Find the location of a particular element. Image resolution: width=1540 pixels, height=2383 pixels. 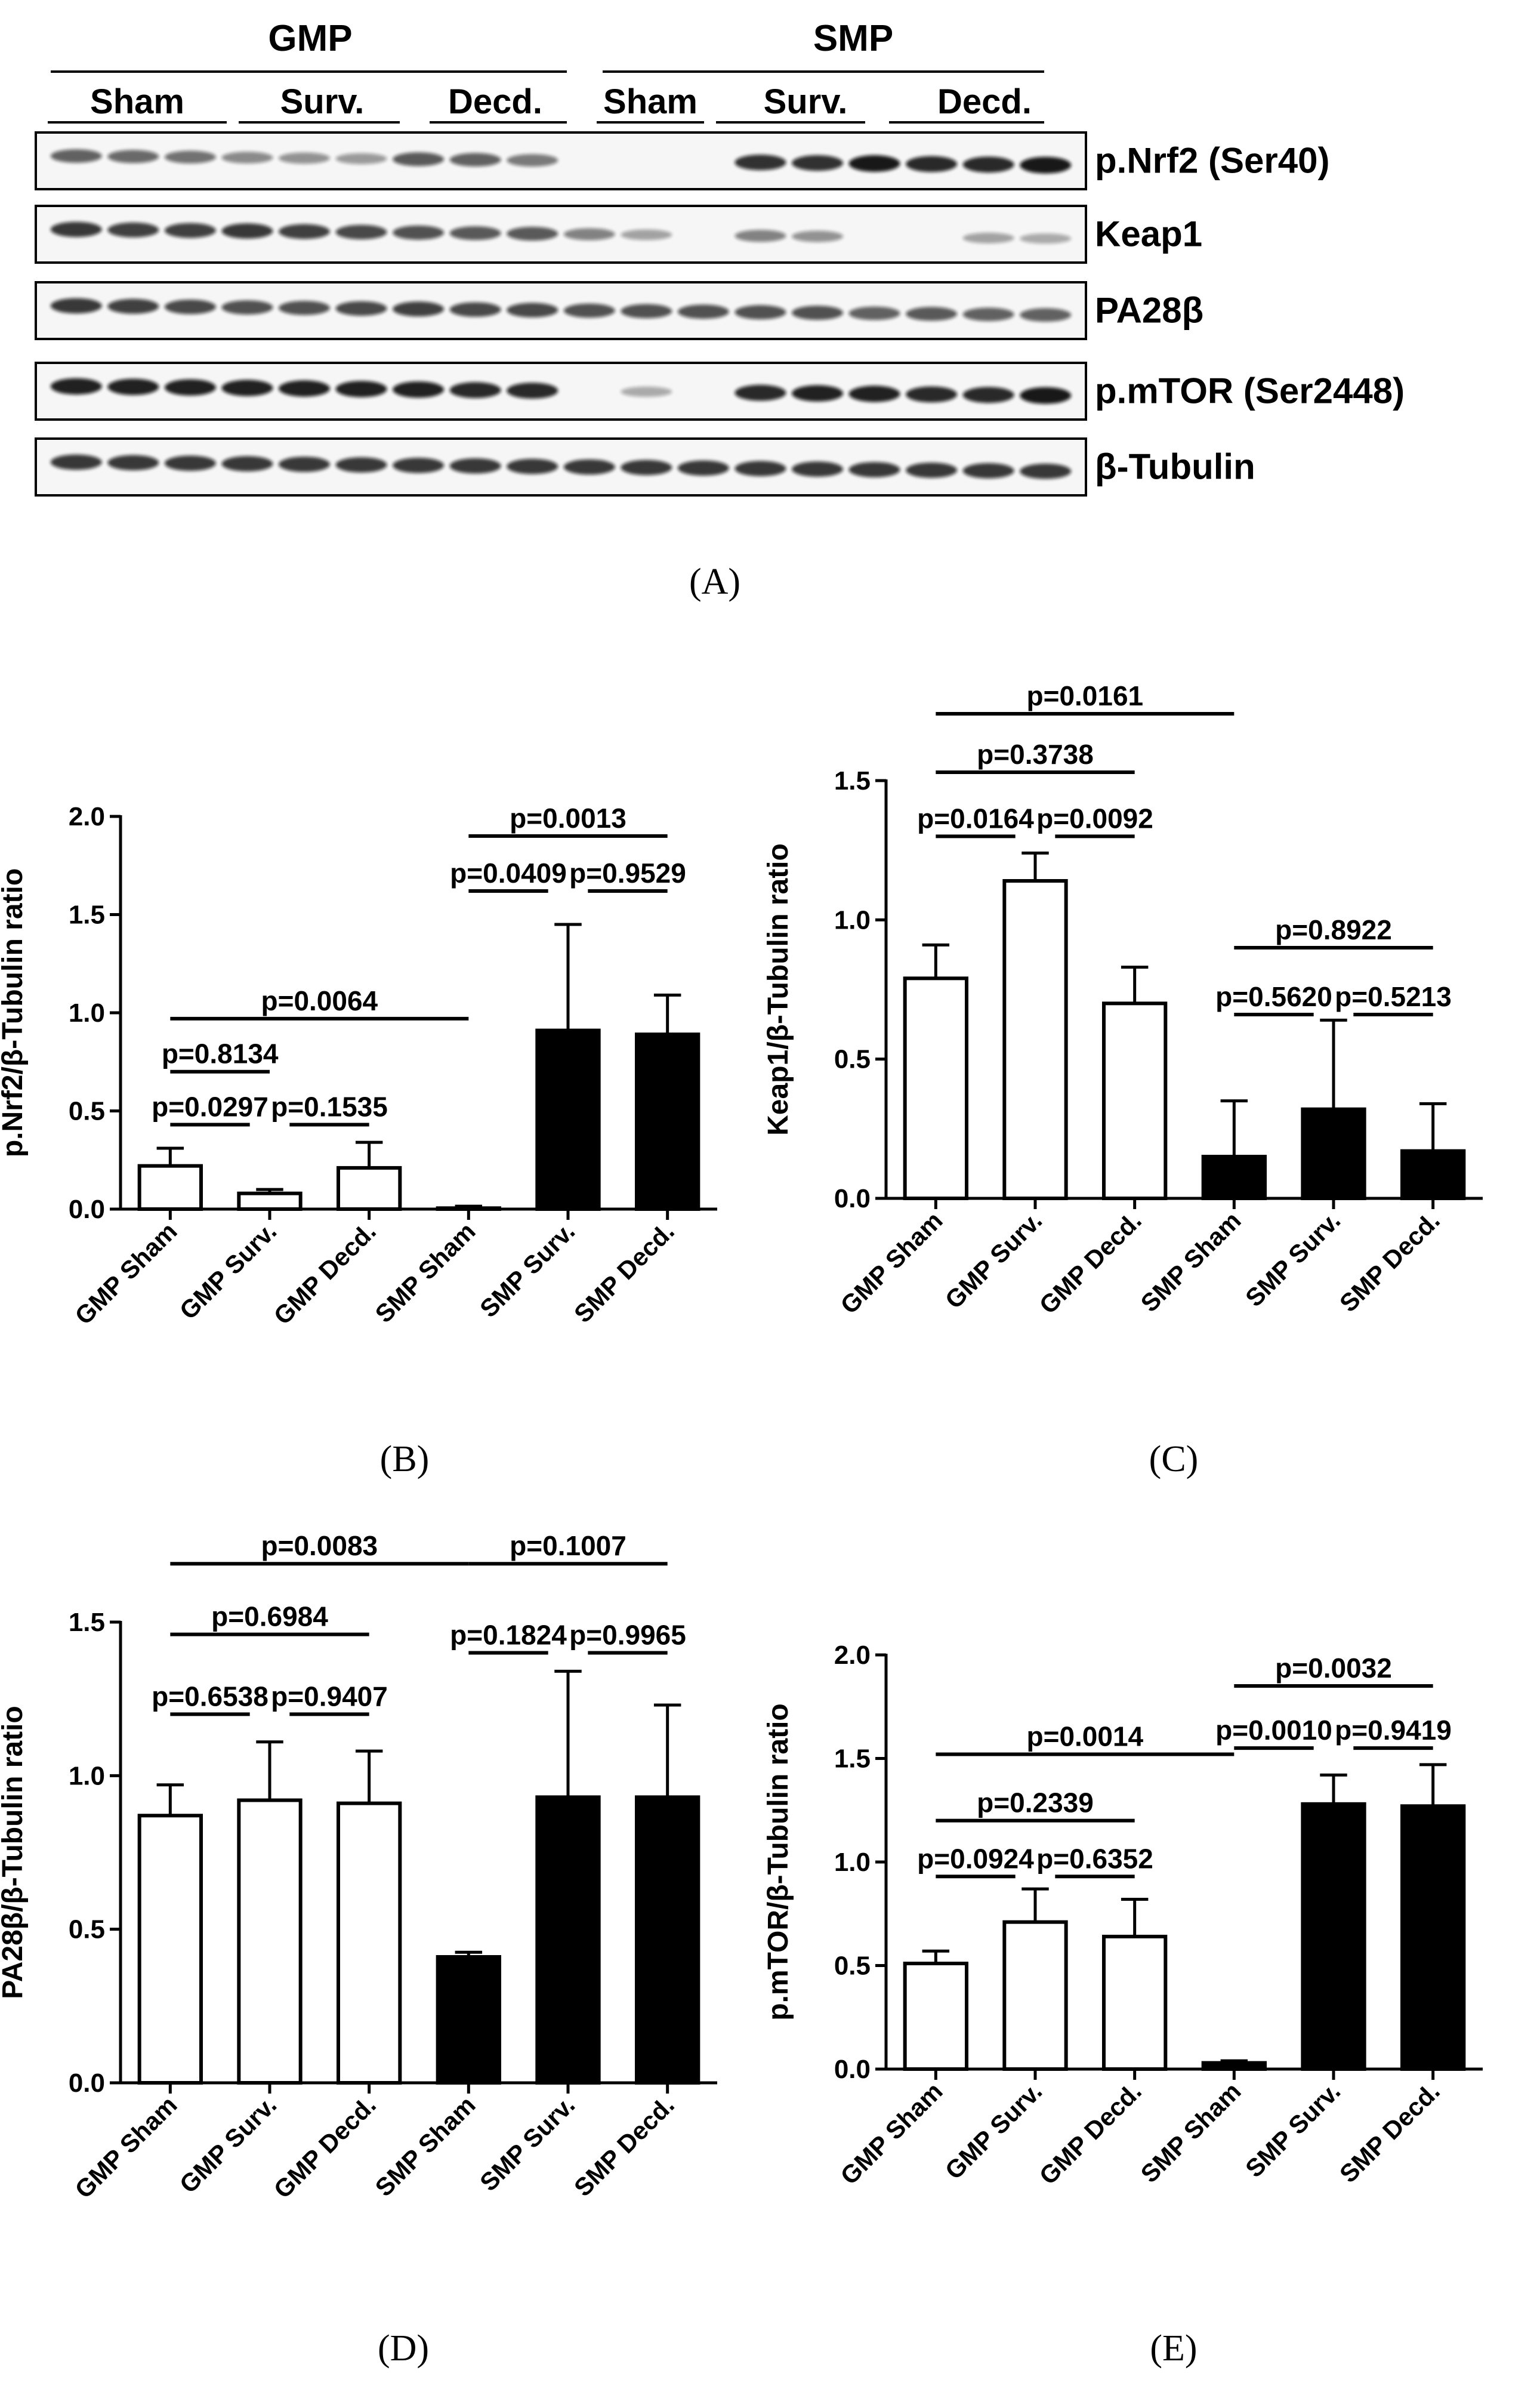

blot-row-label: p.mTOR (Ser2448) is located at coordinates (1250, 391).